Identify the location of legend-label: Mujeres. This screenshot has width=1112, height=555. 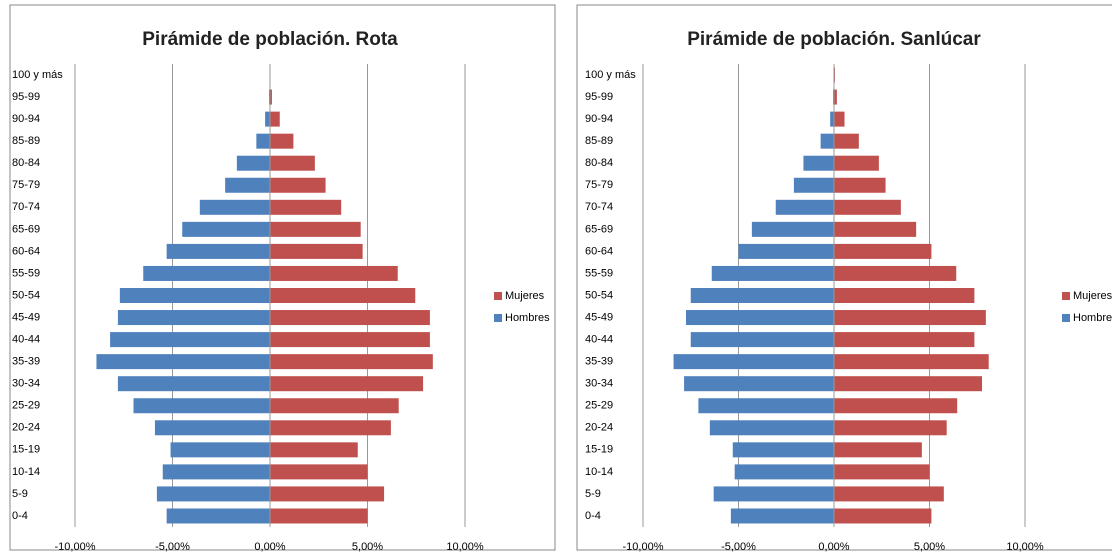
(525, 296).